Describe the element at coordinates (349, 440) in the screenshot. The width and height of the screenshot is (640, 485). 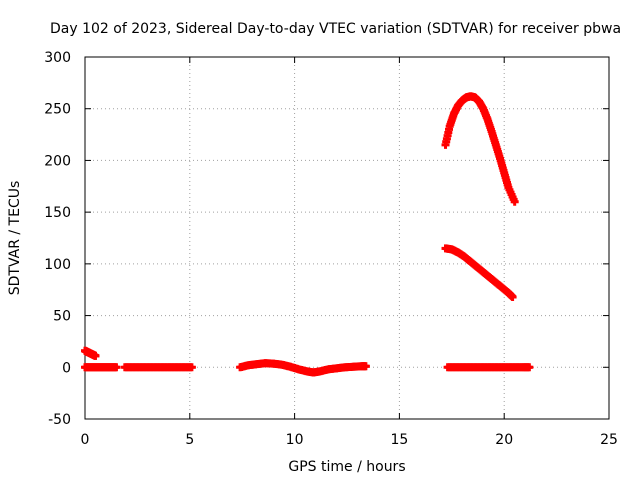
I see `x-tick-labels: 0 5 10 15 20 25` at that location.